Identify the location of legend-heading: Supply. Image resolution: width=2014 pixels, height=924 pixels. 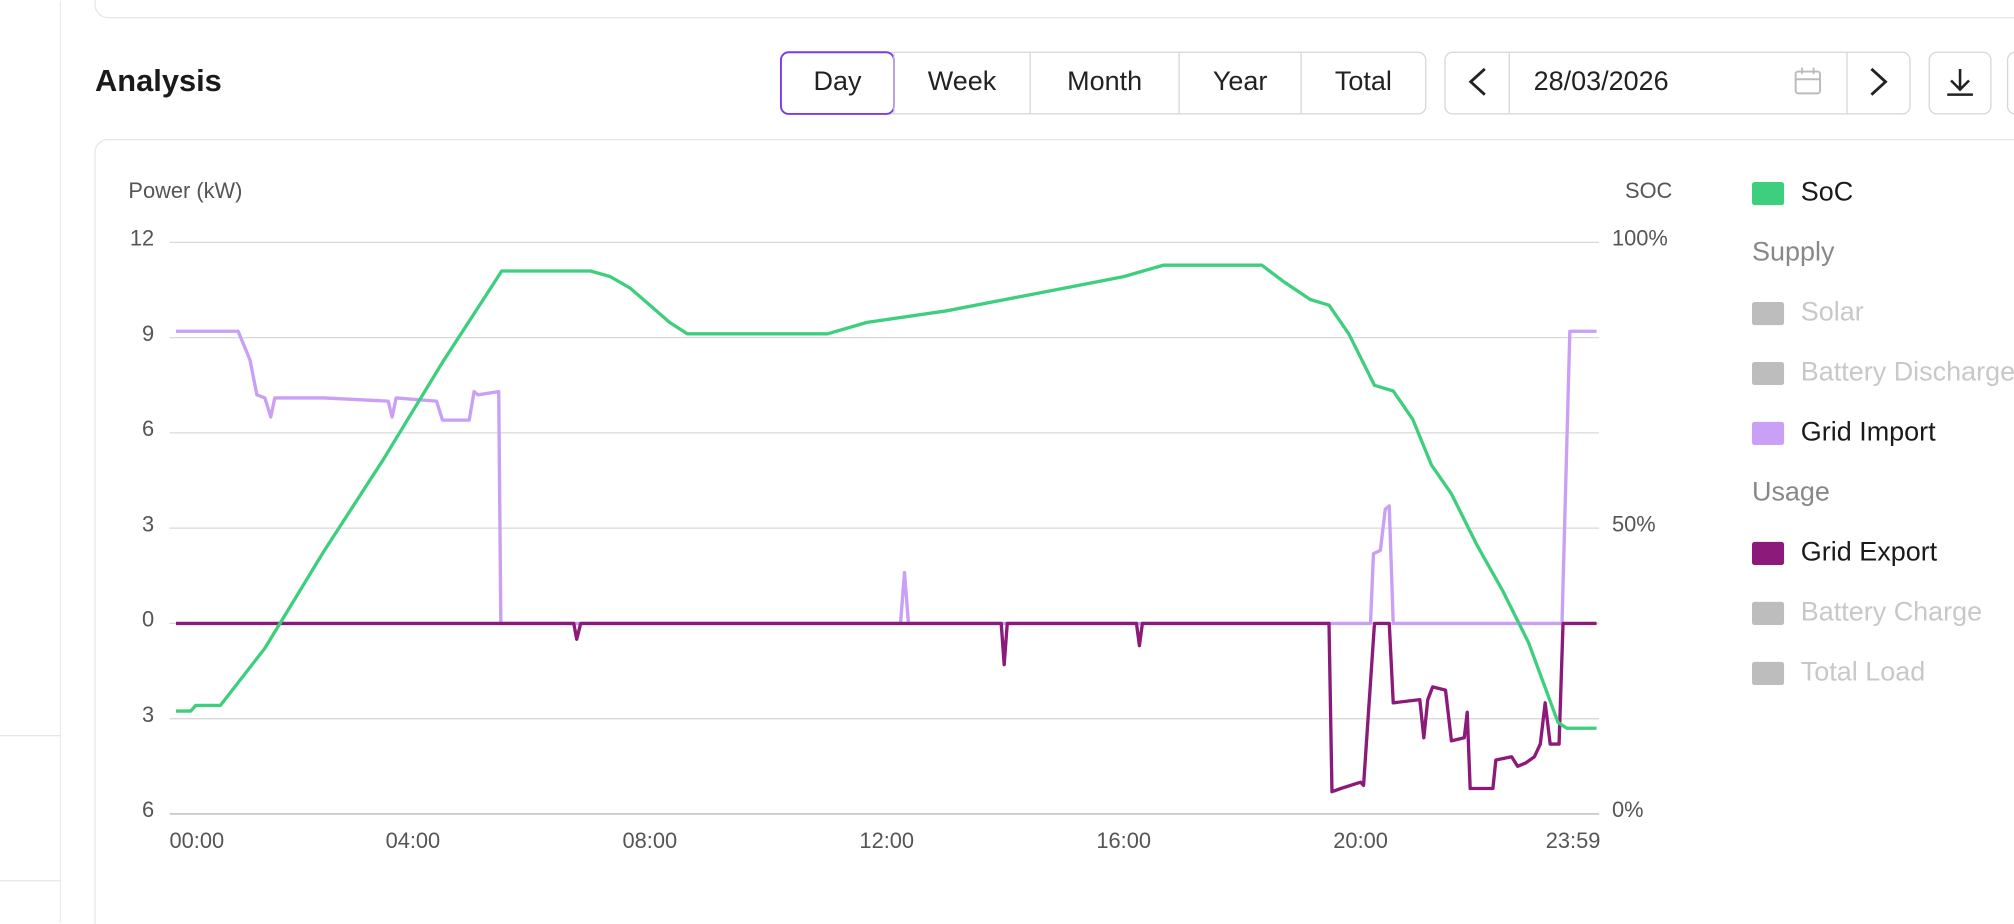
(1793, 252).